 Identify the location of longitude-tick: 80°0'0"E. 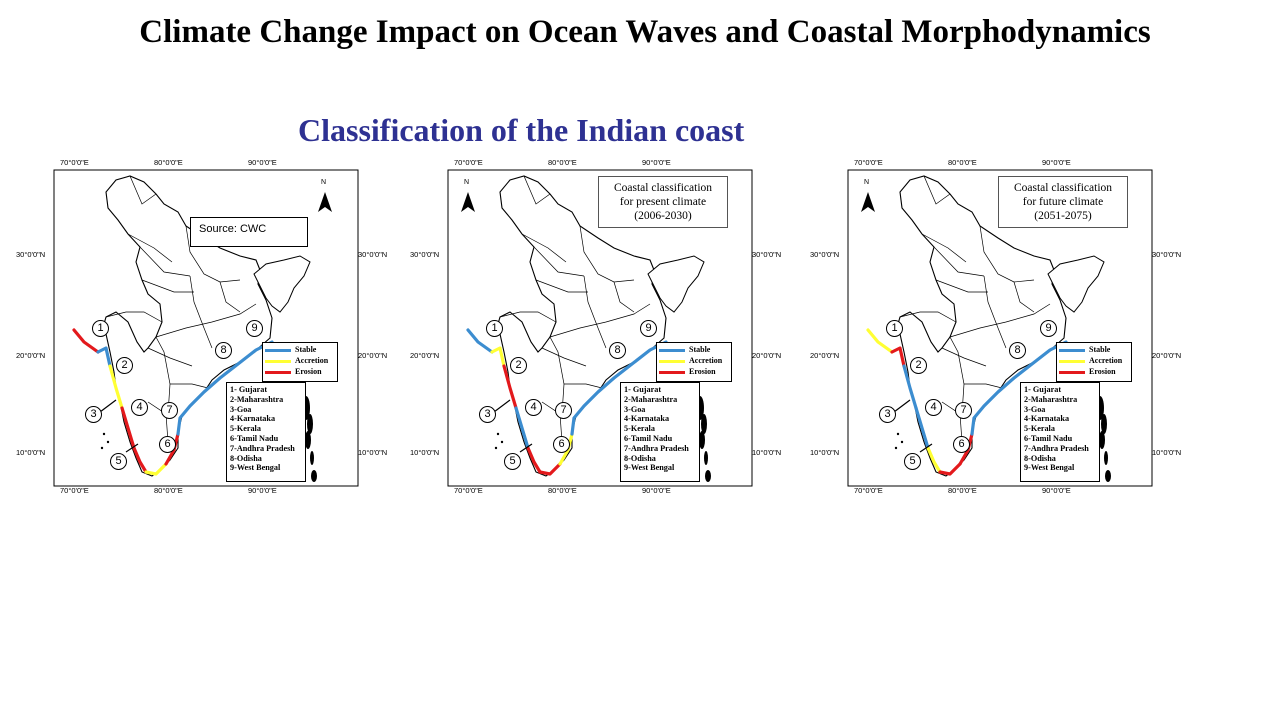
(962, 162).